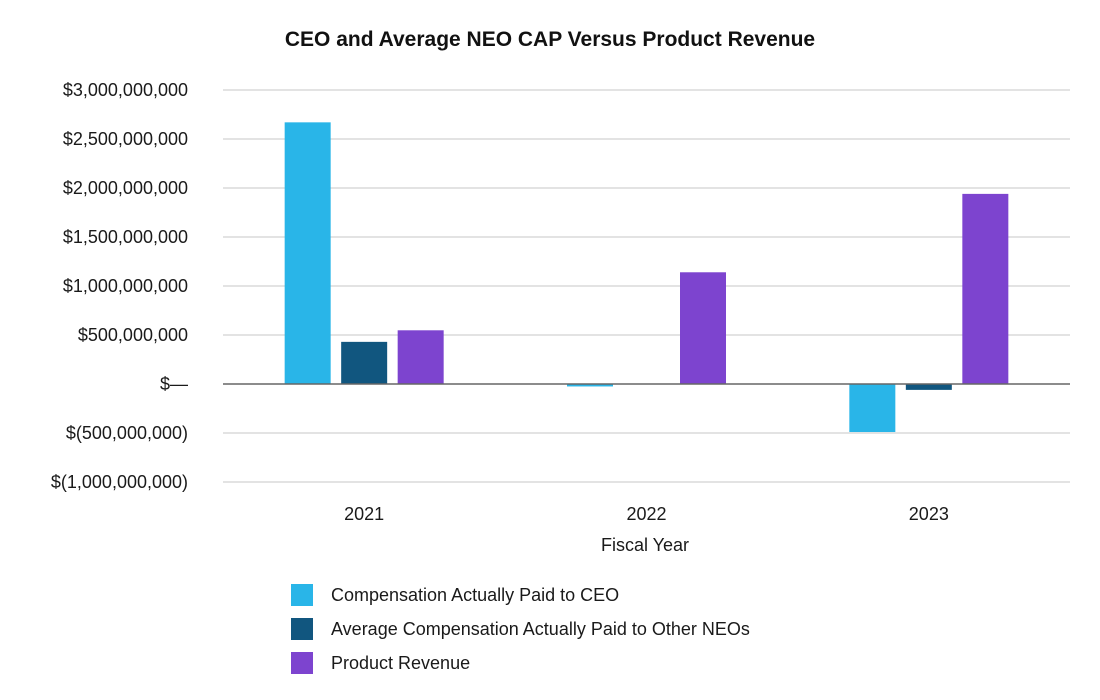 This screenshot has width=1100, height=700. I want to click on bar-product-revenue-2022, so click(703, 328).